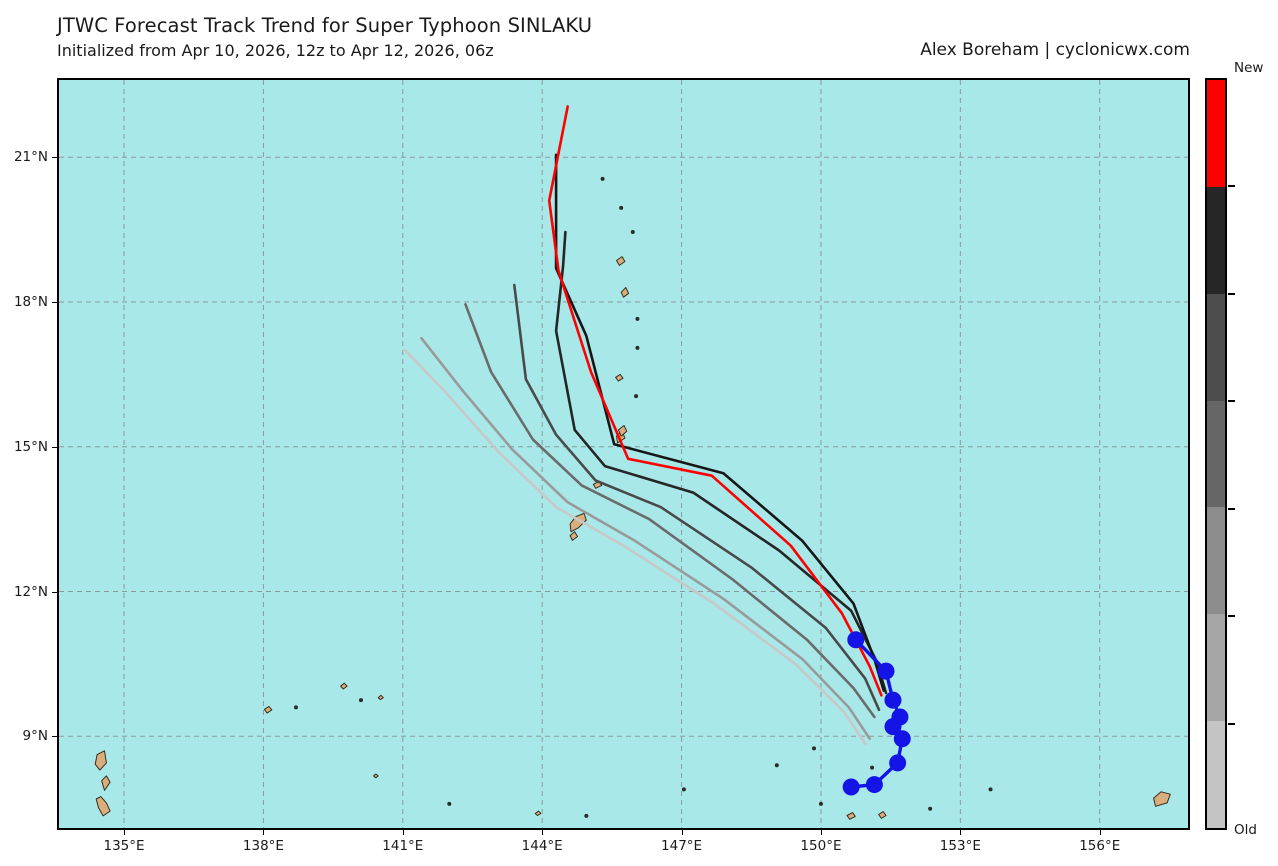  I want to click on land-fais, so click(380, 697).